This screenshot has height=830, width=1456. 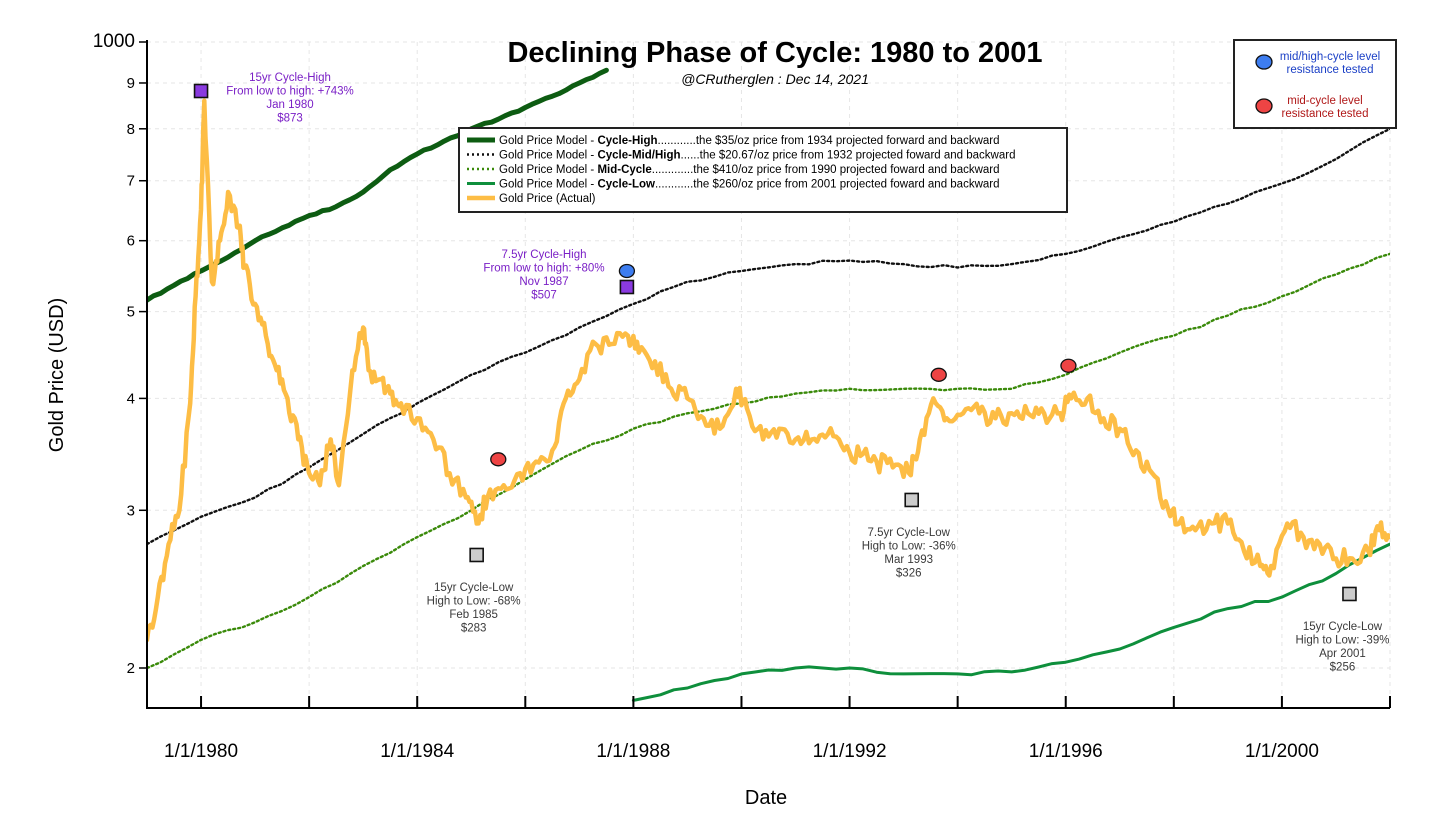 I want to click on y-tick-label-600: 6, so click(x=131, y=241).